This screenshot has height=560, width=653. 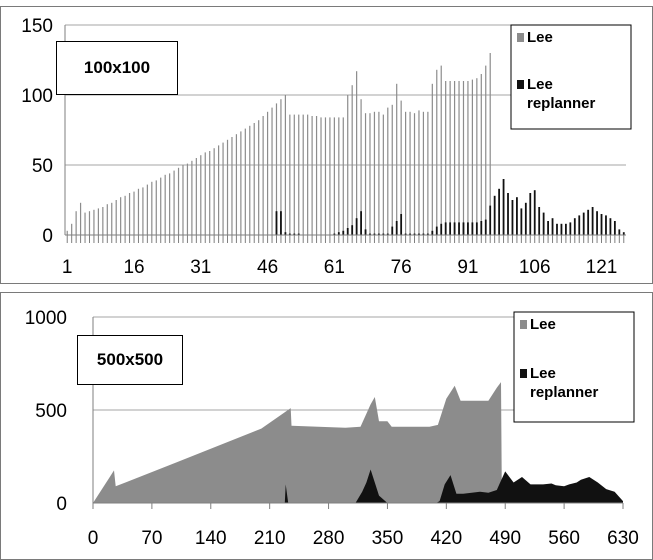 What do you see at coordinates (520, 84) in the screenshot?
I see `legend-swatch-replanner` at bounding box center [520, 84].